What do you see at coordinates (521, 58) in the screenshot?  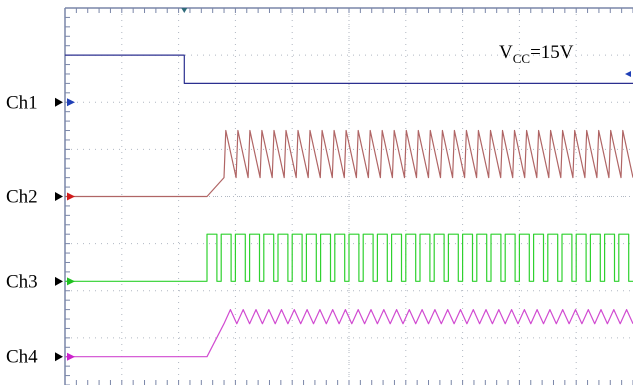 I see `vcc-annotation-sub: CC` at bounding box center [521, 58].